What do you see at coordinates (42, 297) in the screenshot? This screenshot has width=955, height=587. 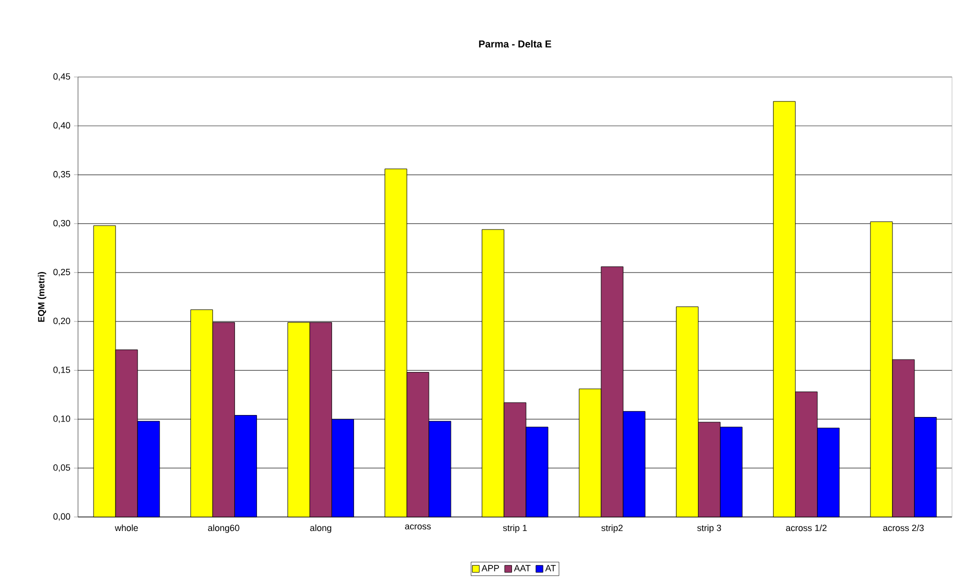 I see `y-axis-title: EQM (metri)` at bounding box center [42, 297].